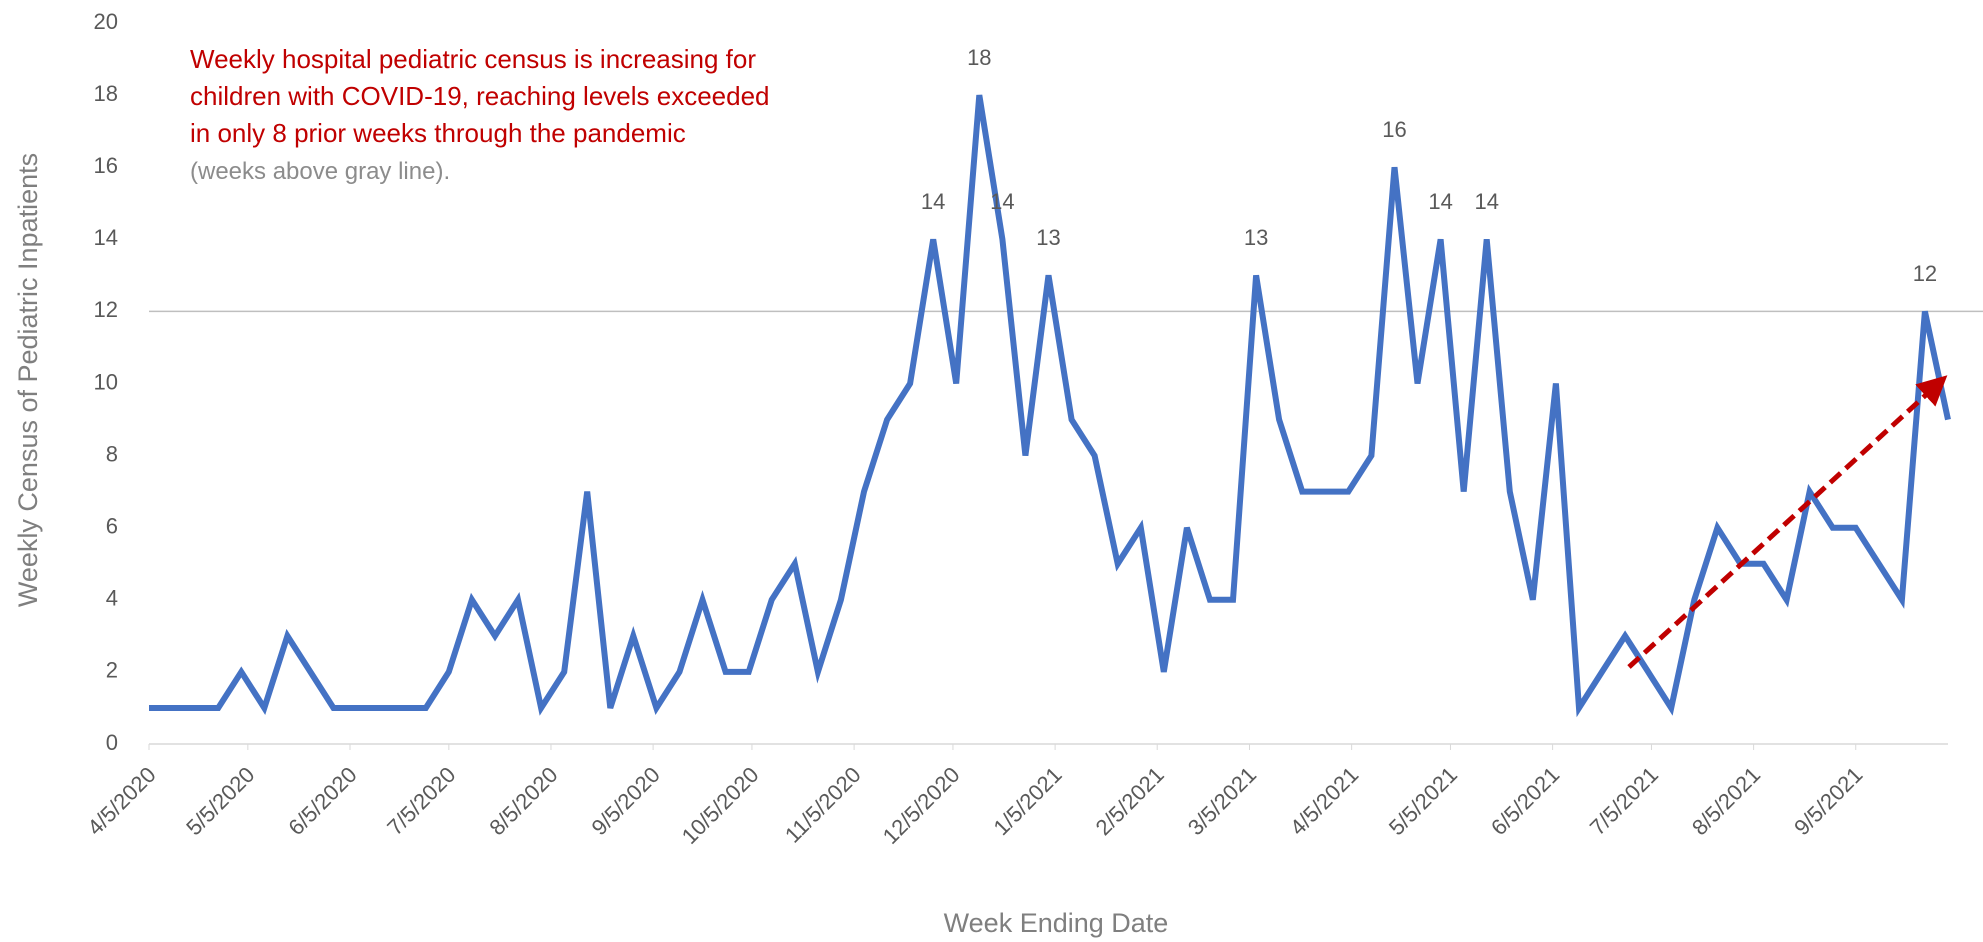 This screenshot has height=942, width=1983. I want to click on x-tick-label: 5/5/2021, so click(1423, 801).